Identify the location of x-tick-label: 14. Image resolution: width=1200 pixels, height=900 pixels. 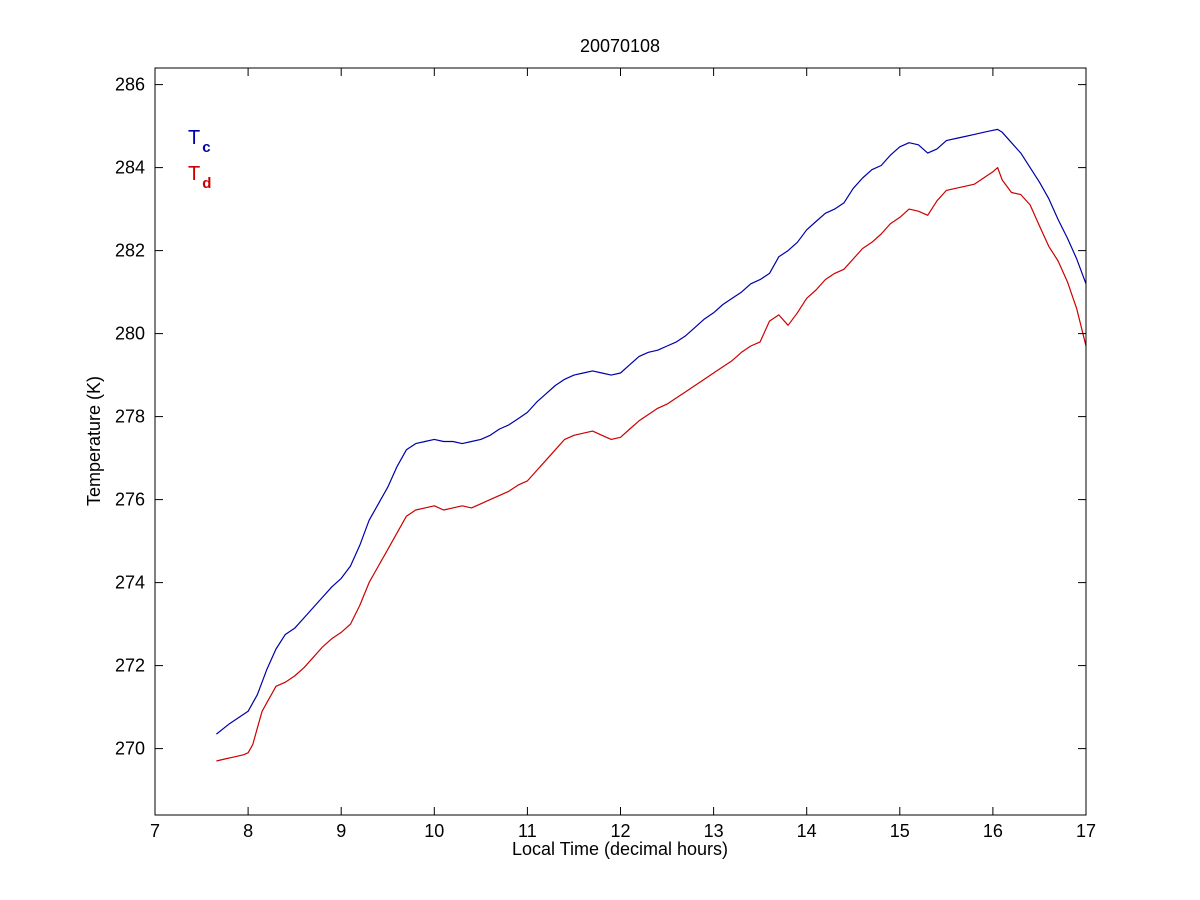
(807, 831).